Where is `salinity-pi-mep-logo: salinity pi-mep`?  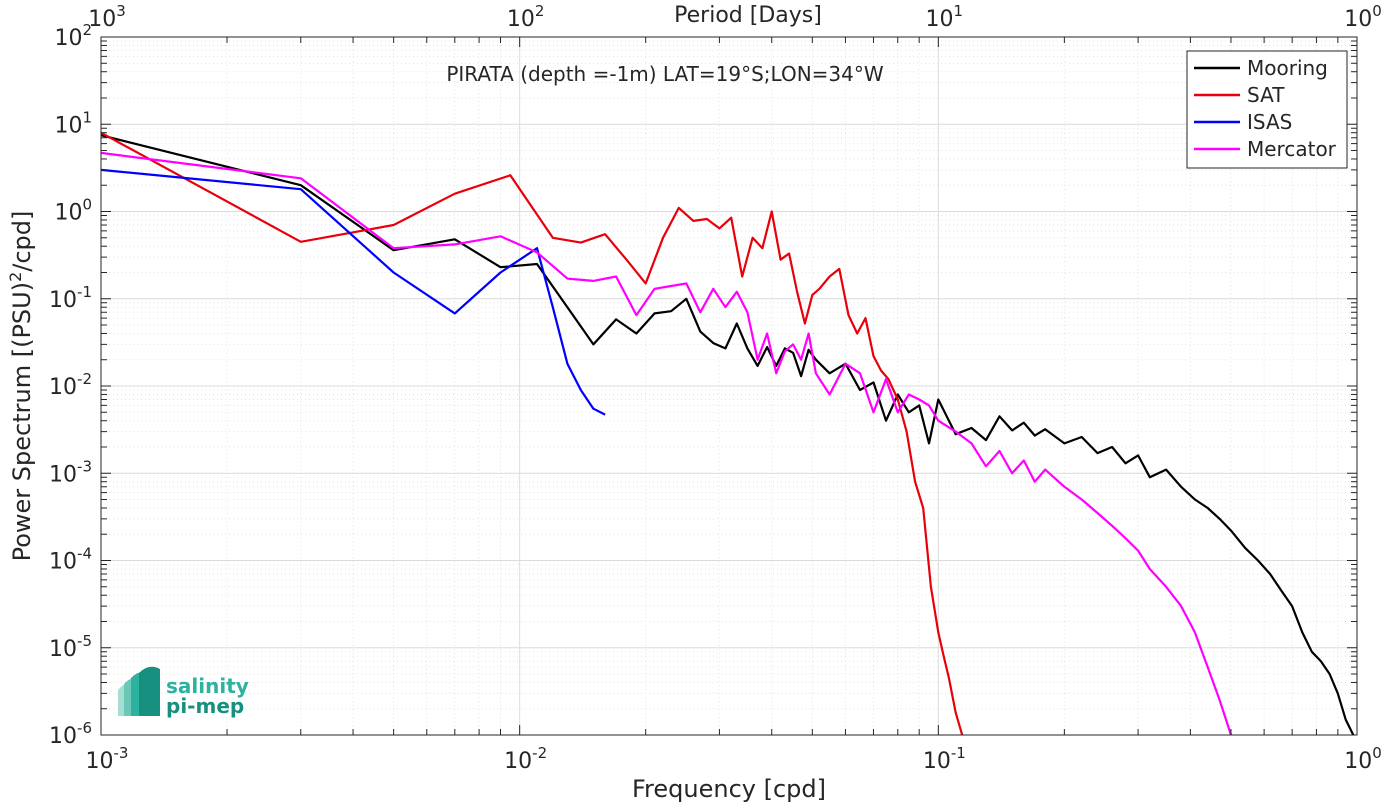
salinity-pi-mep-logo: salinity pi-mep is located at coordinates (183, 692).